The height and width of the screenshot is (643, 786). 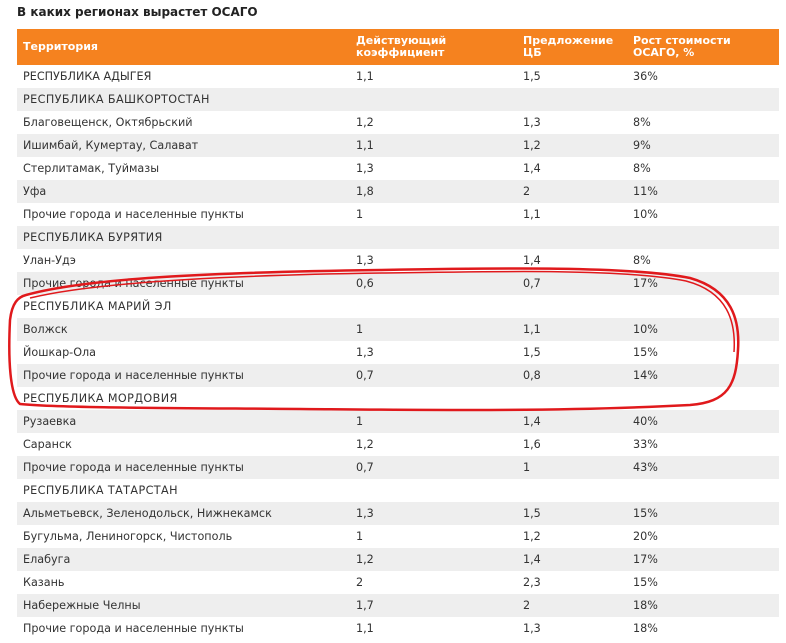 I want to click on cell-growth: 14%, so click(x=703, y=375).